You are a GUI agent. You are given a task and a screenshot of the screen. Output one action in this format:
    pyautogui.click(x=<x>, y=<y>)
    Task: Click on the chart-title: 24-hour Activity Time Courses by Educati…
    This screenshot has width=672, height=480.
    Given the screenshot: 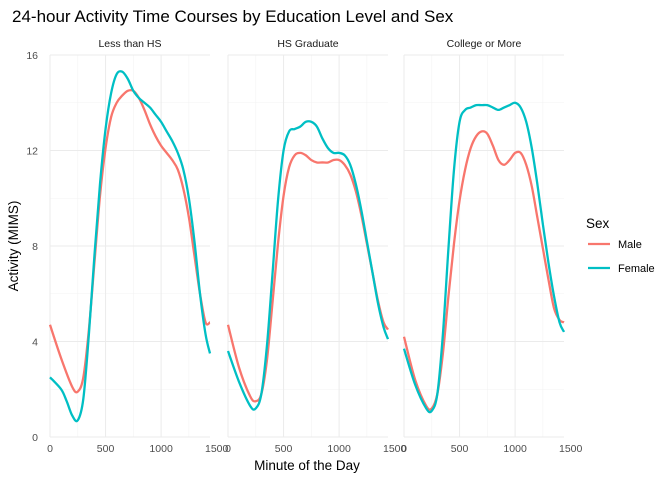 What is the action you would take?
    pyautogui.click(x=233, y=16)
    